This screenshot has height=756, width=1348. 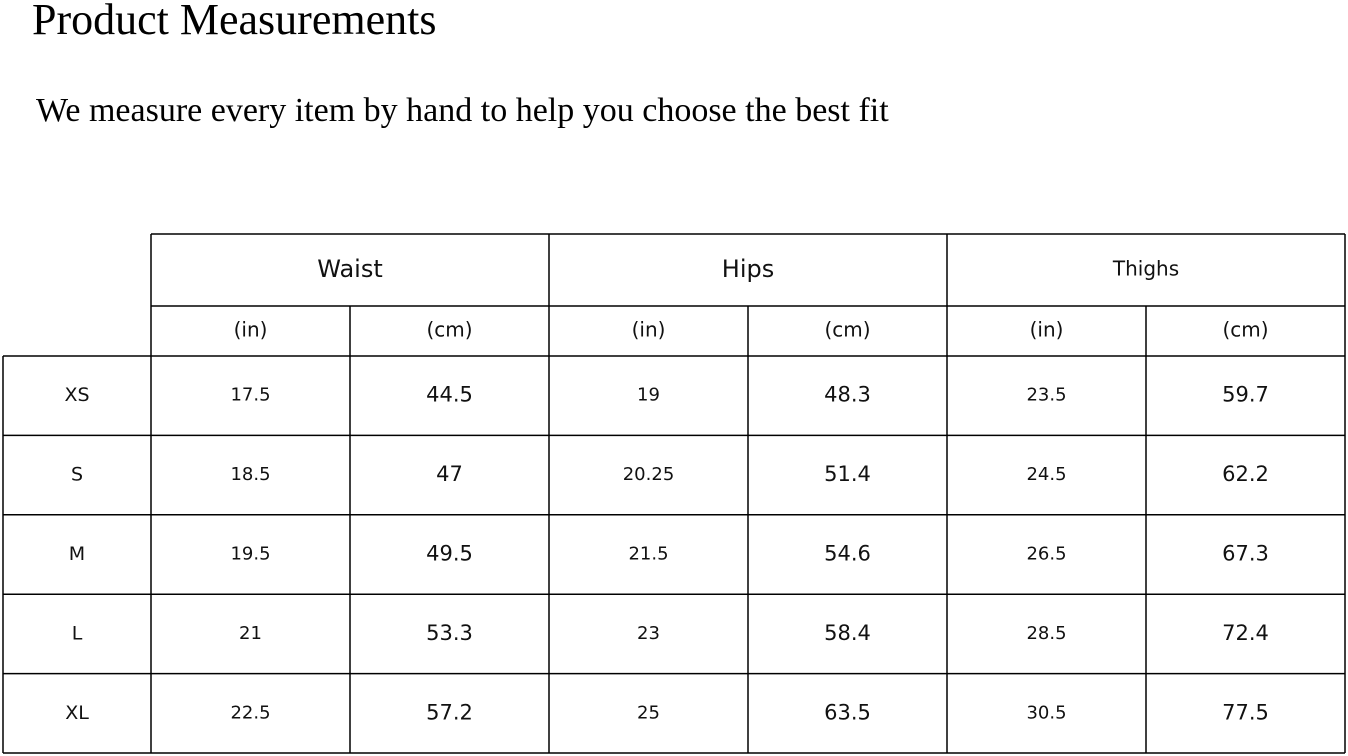 I want to click on cell-value: 17.5, so click(x=250, y=395).